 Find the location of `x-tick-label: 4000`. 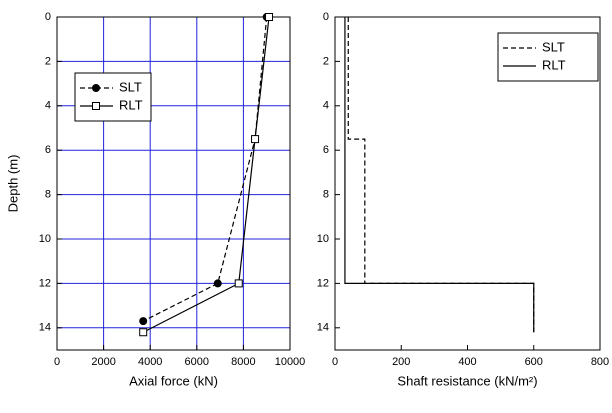

x-tick-label: 4000 is located at coordinates (150, 362).